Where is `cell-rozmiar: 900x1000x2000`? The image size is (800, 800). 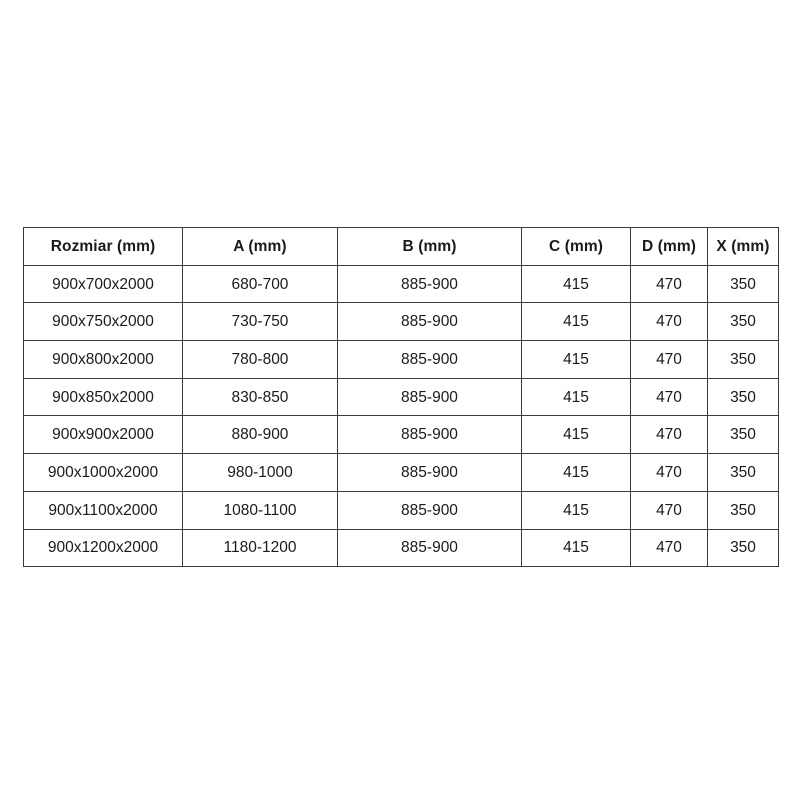 cell-rozmiar: 900x1000x2000 is located at coordinates (103, 472).